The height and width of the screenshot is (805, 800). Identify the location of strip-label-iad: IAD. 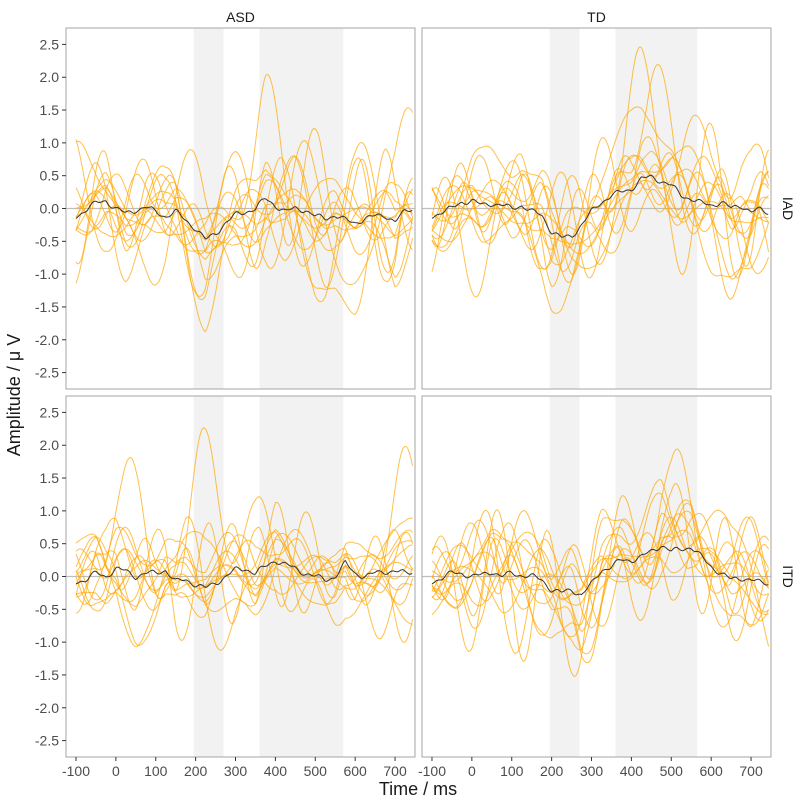
(788, 208).